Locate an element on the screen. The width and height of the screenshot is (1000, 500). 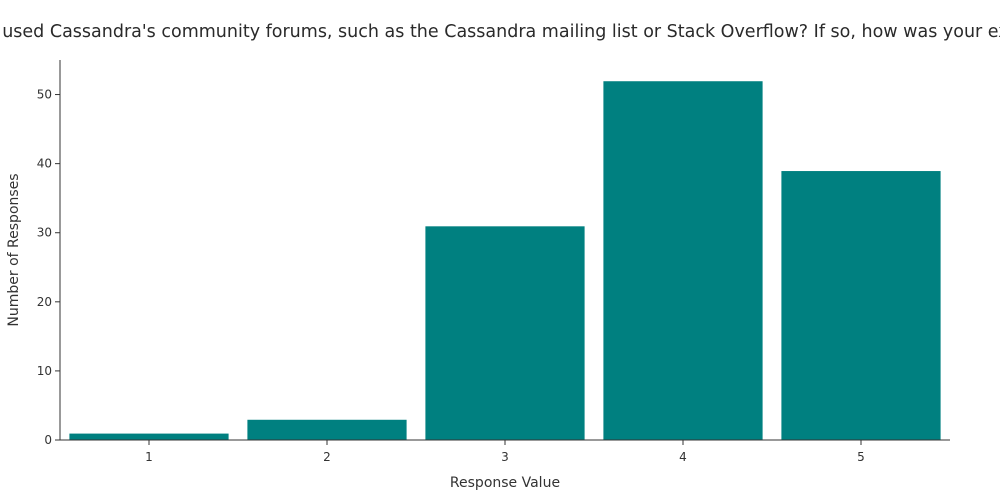
y-tick-label: 40 is located at coordinates (44, 164).